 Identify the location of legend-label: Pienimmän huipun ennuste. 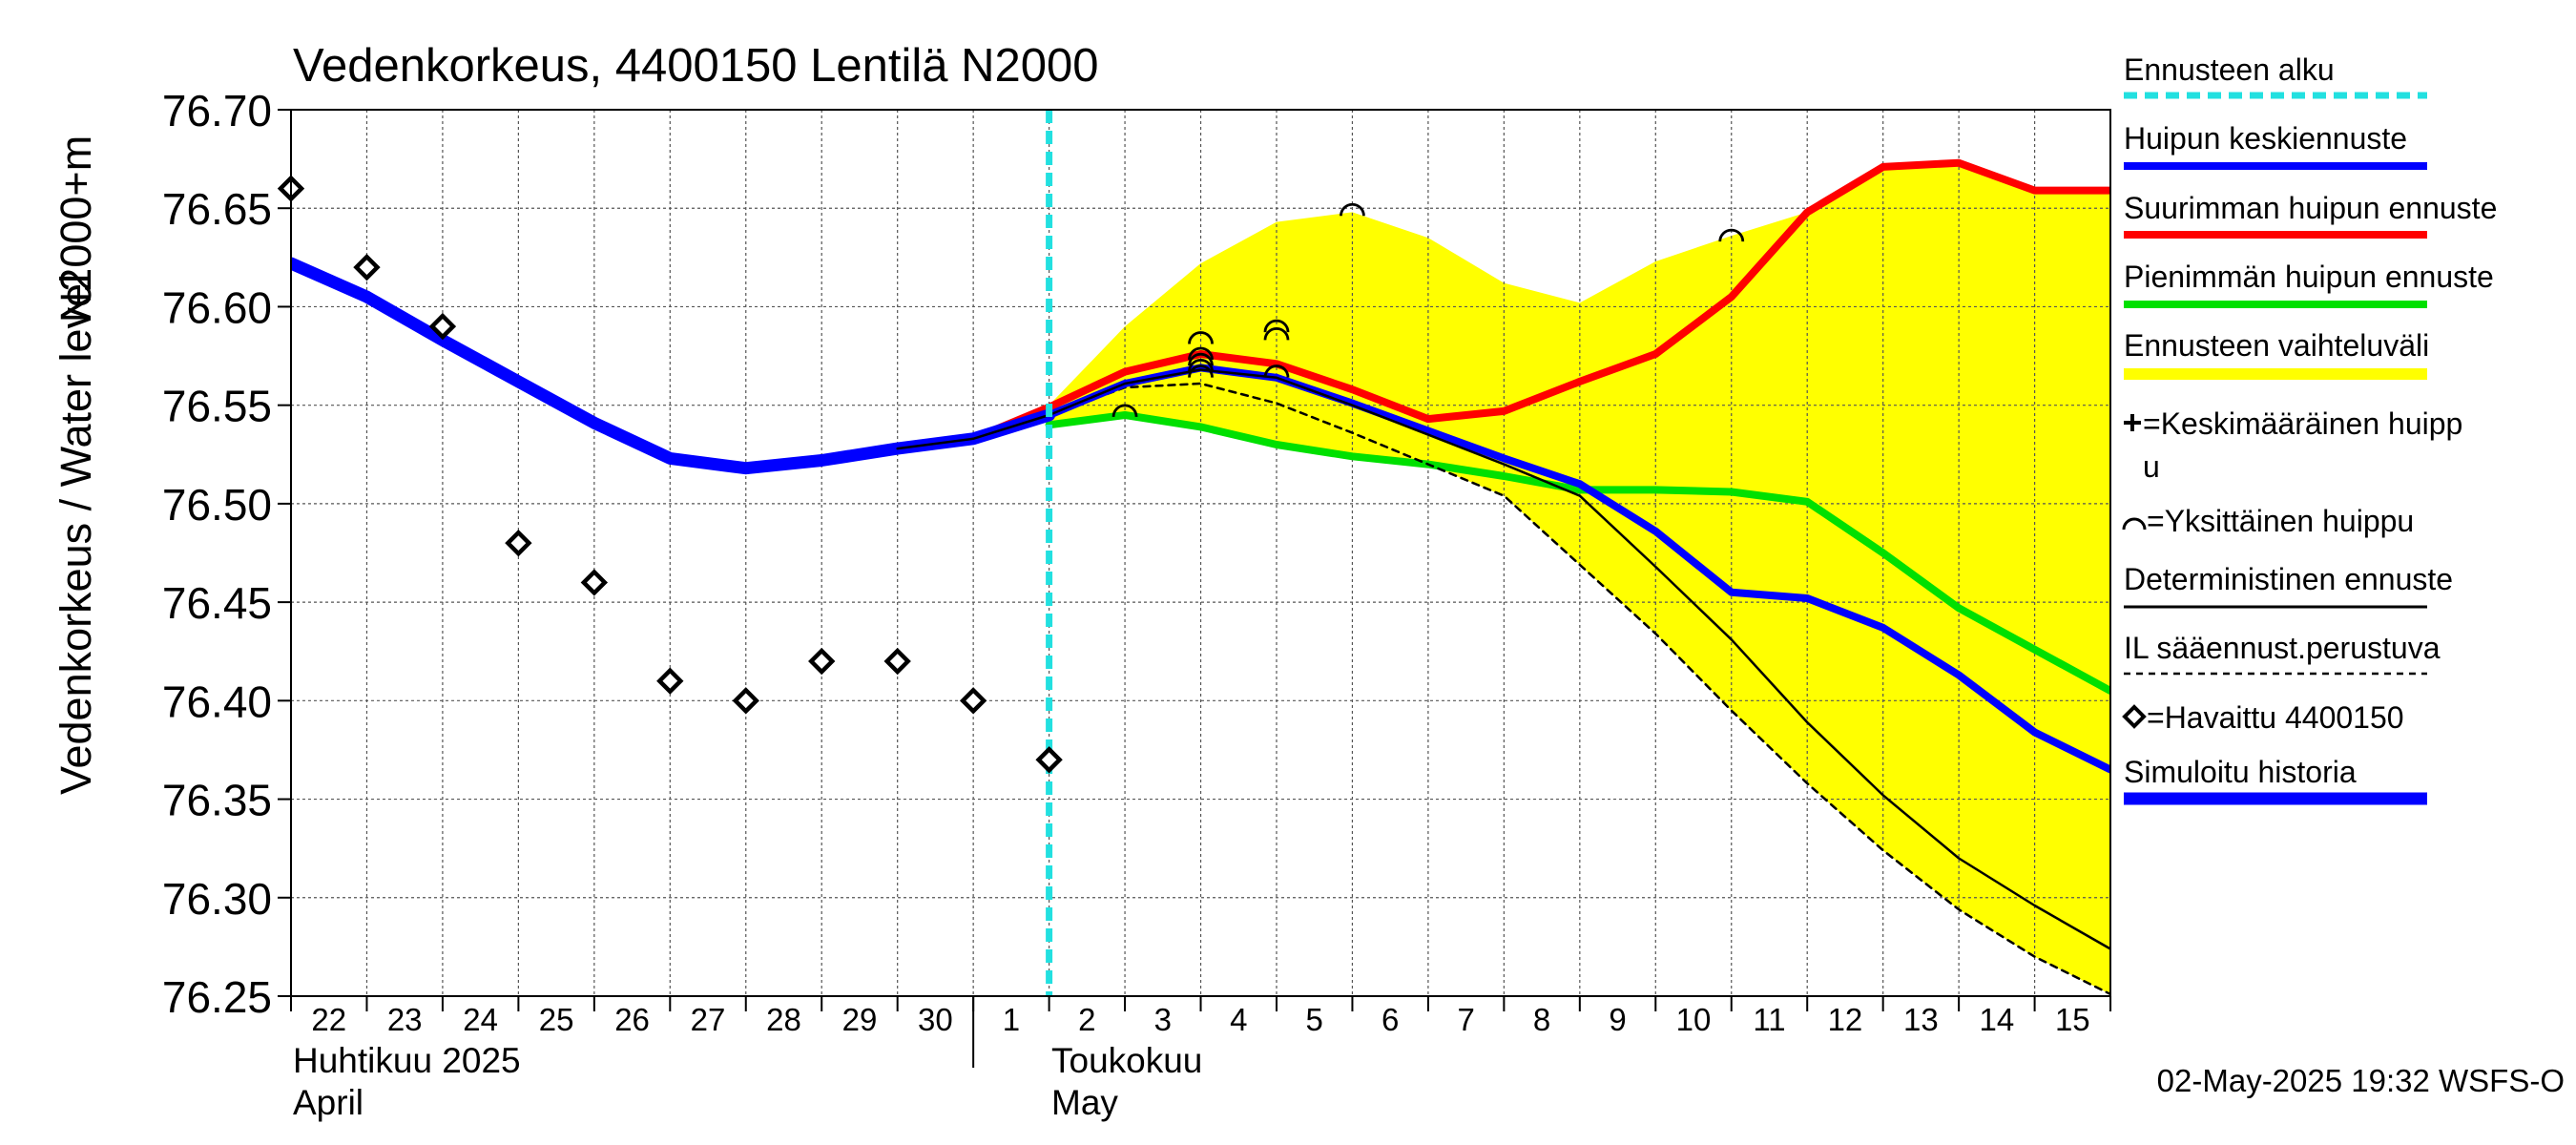
(2309, 277).